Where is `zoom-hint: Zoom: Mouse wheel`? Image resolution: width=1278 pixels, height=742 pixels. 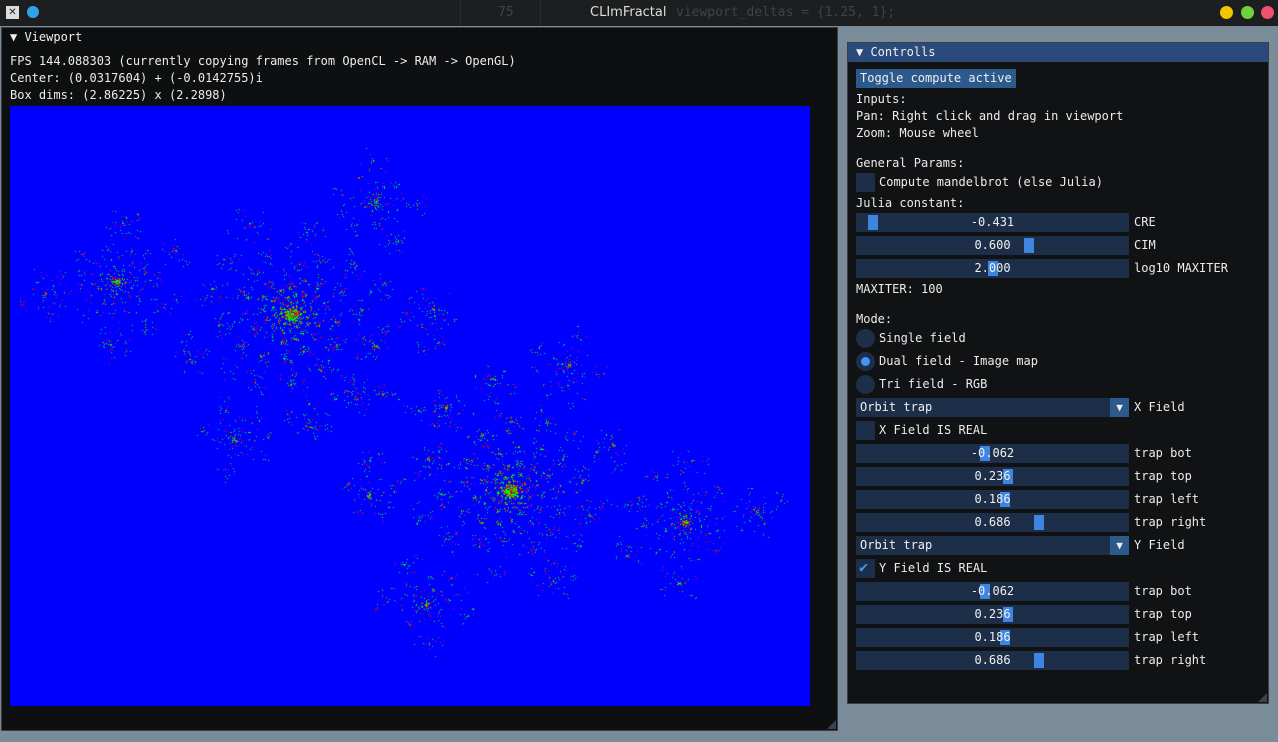
zoom-hint: Zoom: Mouse wheel is located at coordinates (917, 133).